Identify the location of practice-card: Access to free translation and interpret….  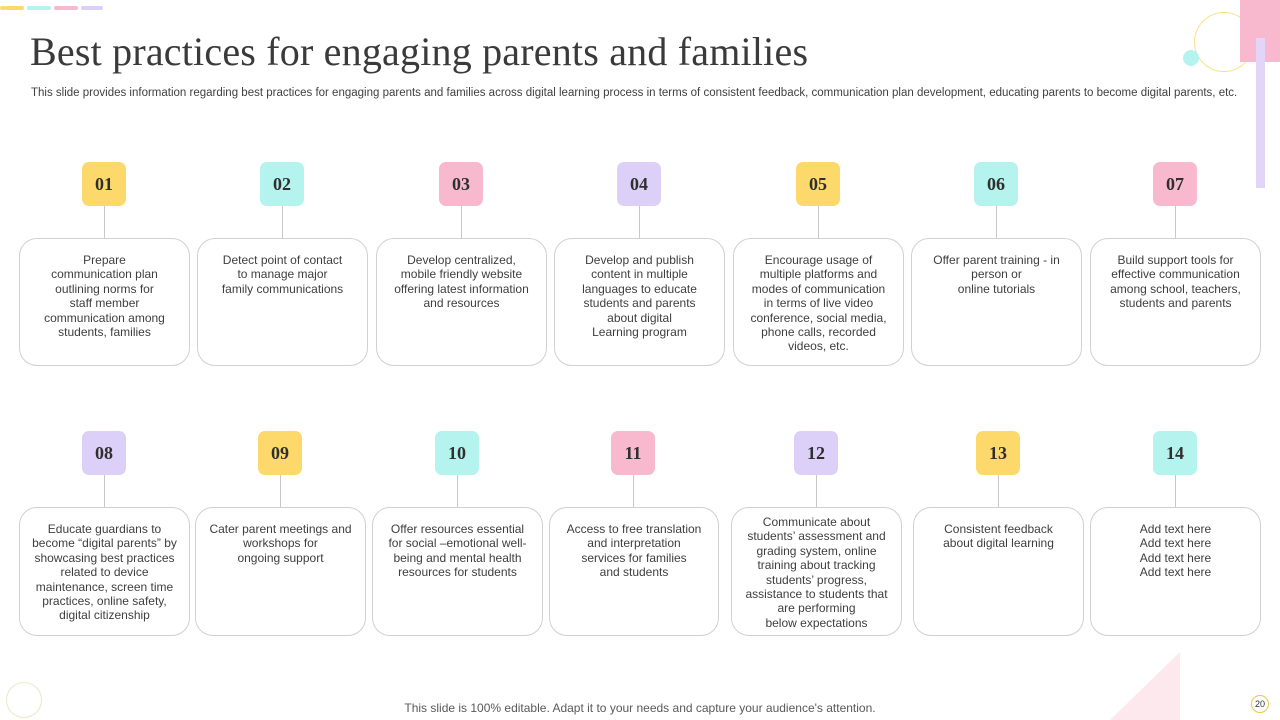
(634, 571).